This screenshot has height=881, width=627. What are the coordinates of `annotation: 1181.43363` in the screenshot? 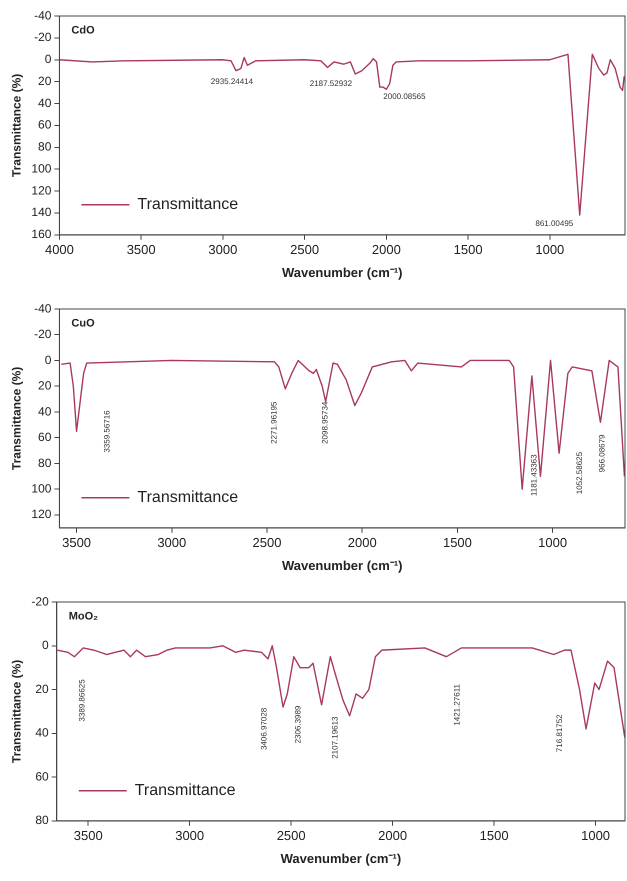 It's located at (534, 475).